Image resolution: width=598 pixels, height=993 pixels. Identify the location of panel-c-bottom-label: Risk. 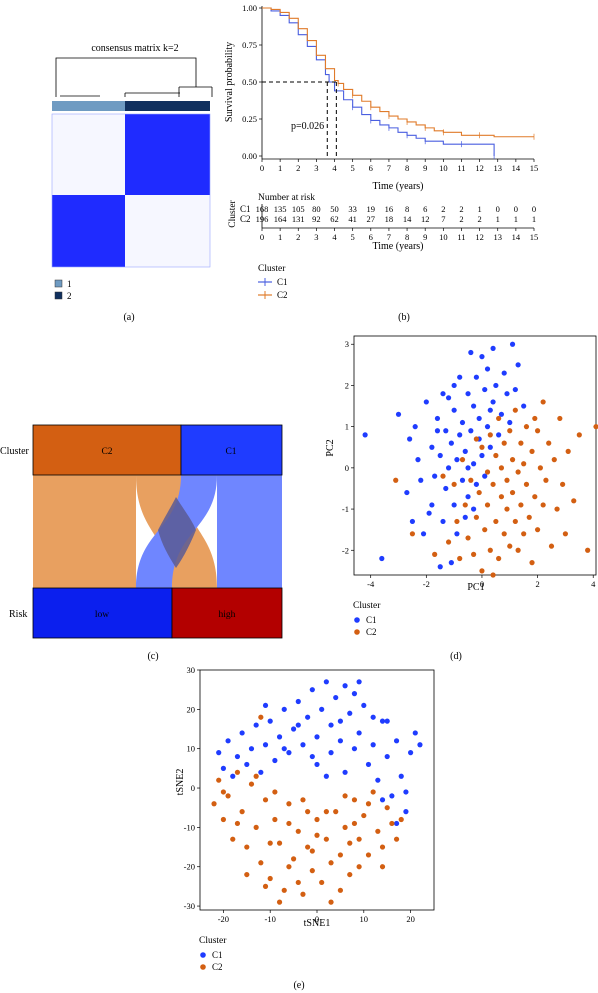
(18, 614).